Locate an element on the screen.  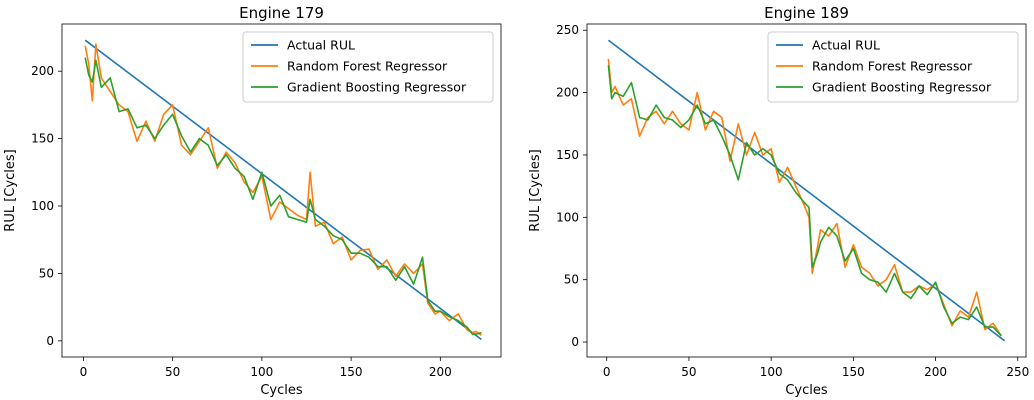
chart-title: Engine 189 is located at coordinates (806, 13).